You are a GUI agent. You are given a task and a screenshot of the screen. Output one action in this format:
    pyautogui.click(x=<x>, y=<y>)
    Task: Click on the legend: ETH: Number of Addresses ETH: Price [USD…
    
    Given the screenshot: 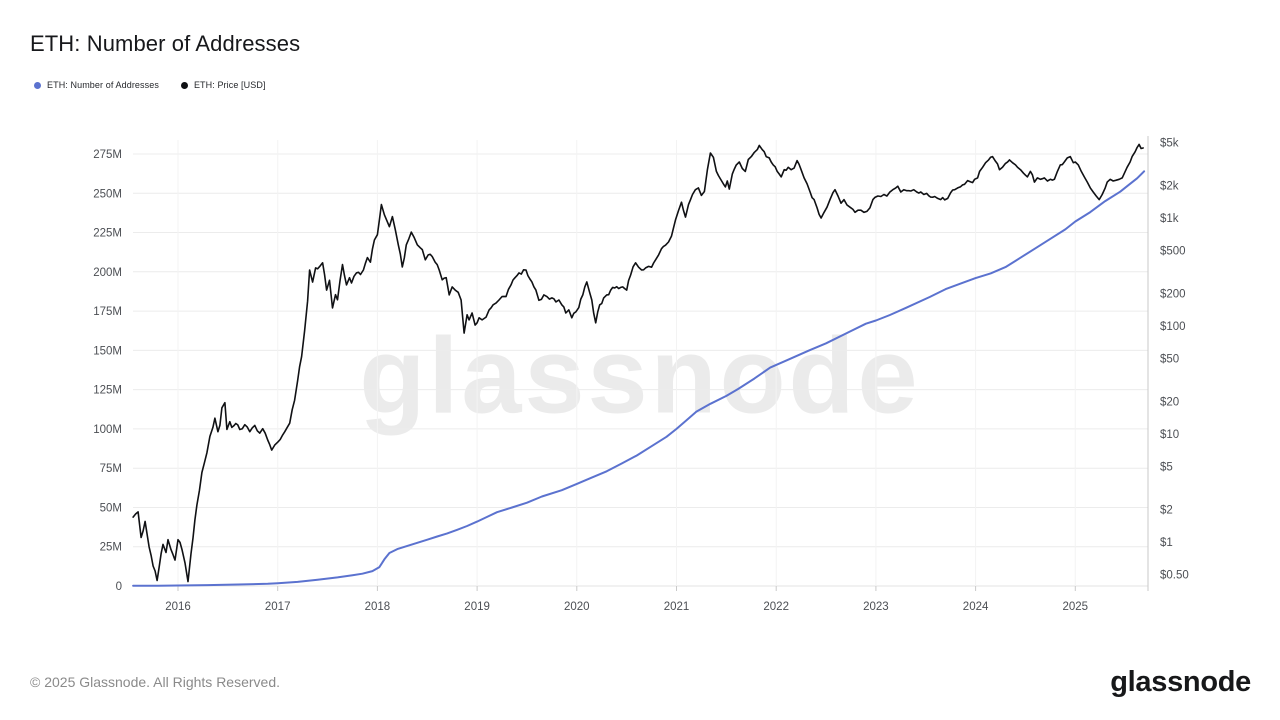 What is the action you would take?
    pyautogui.click(x=150, y=85)
    